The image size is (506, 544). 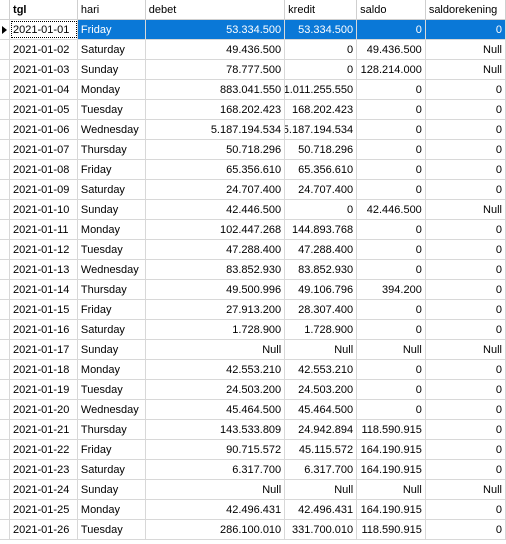 I want to click on cell-debet: 53.334.500, so click(x=215, y=29).